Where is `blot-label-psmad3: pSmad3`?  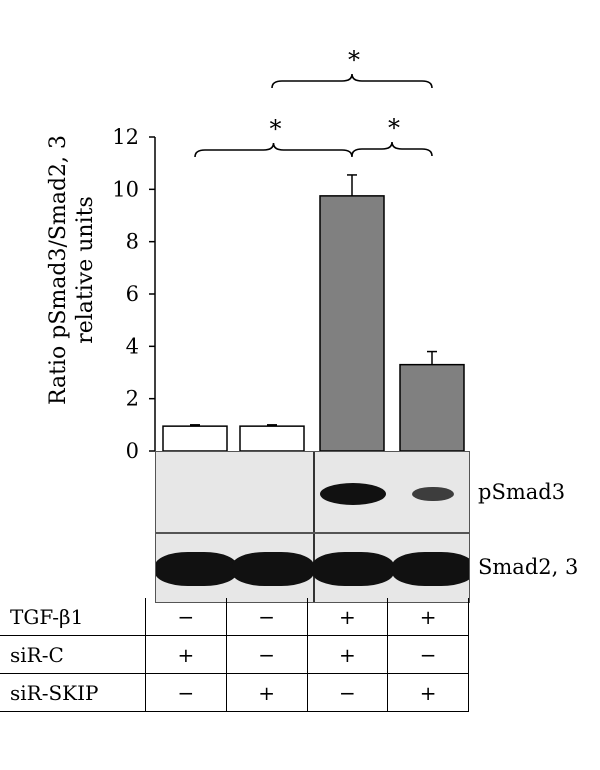 blot-label-psmad3: pSmad3 is located at coordinates (522, 492).